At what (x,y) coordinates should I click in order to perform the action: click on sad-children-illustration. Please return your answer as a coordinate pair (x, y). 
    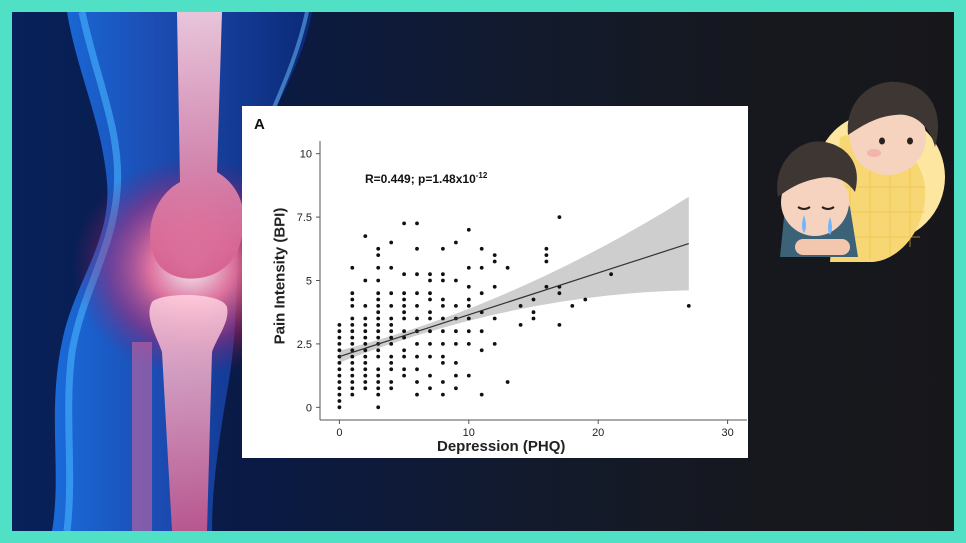
    Looking at the image, I should click on (861, 171).